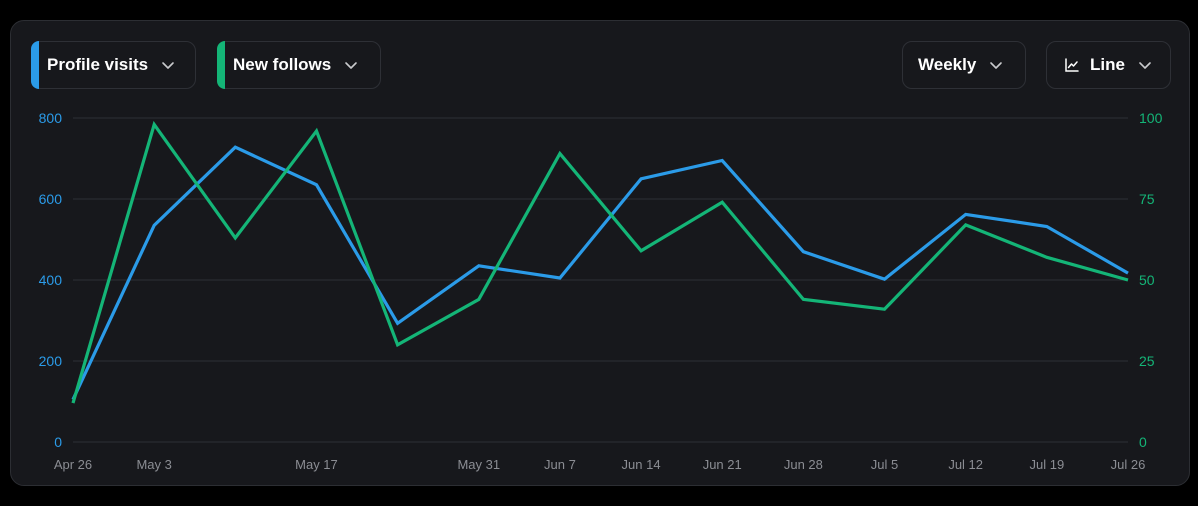 The image size is (1198, 506). What do you see at coordinates (51, 361) in the screenshot?
I see `left-axis-tick-label: 200` at bounding box center [51, 361].